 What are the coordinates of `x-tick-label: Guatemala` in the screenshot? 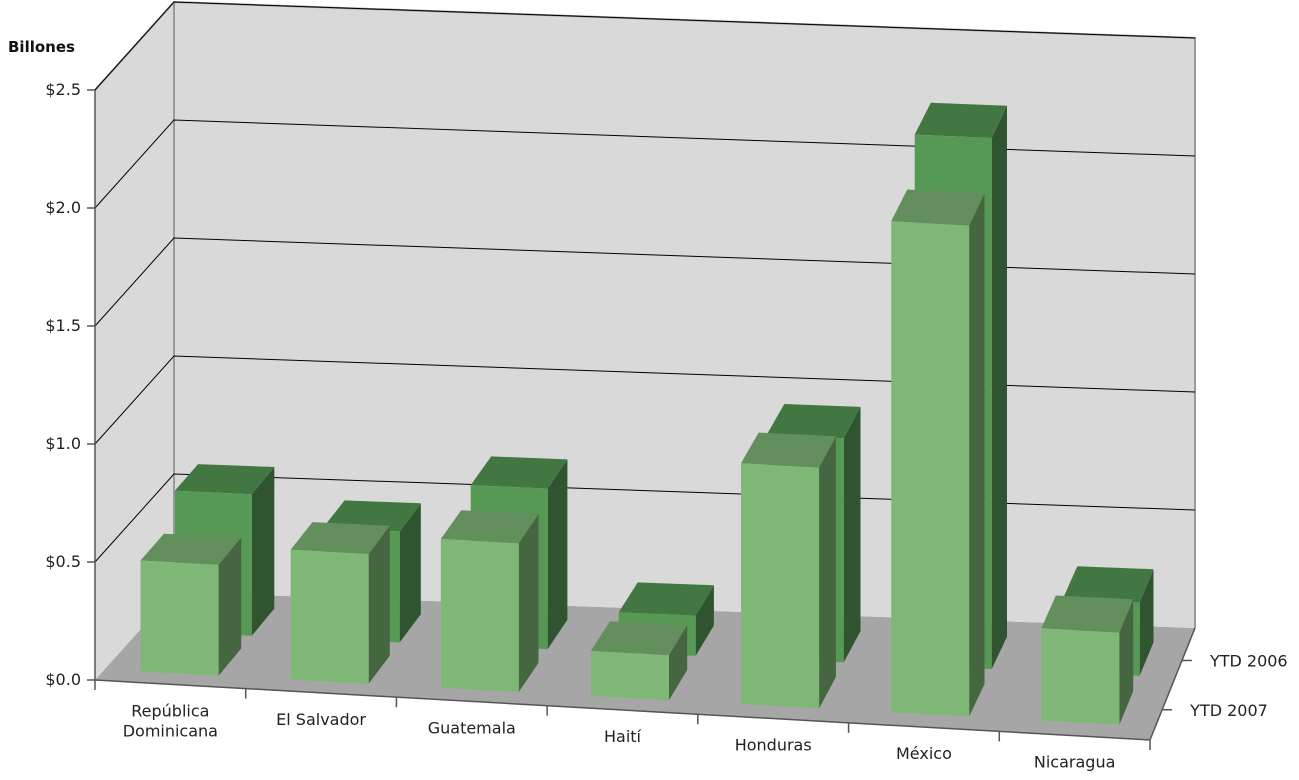 It's located at (472, 727).